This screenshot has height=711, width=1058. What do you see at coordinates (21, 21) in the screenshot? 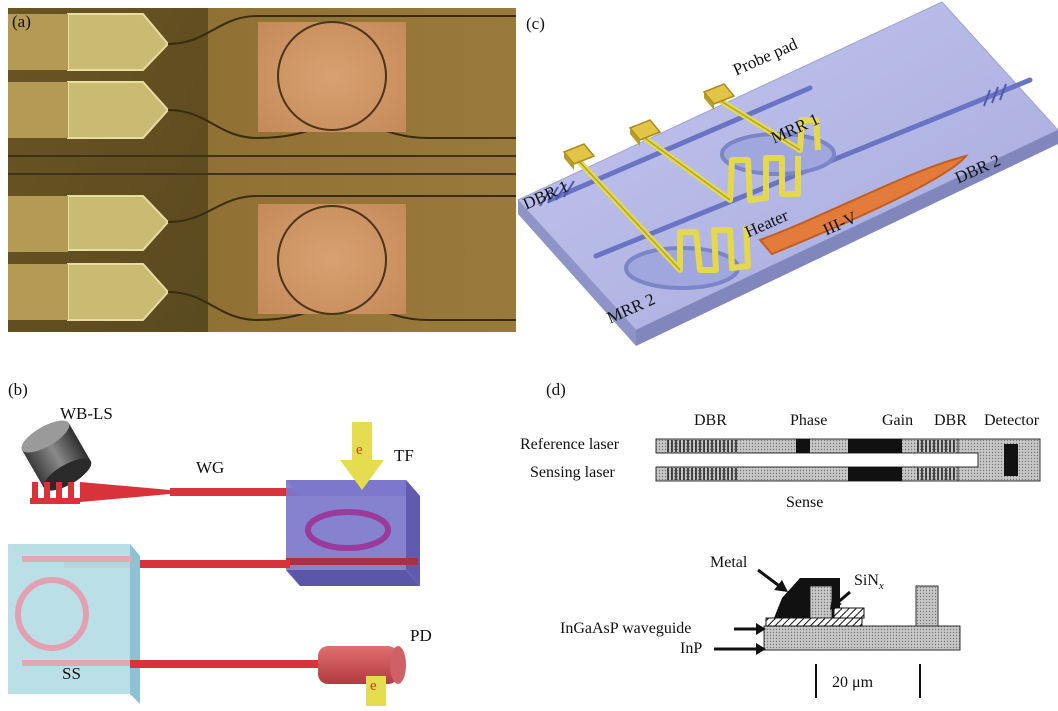
I see `panel-a-label: (a)` at bounding box center [21, 21].